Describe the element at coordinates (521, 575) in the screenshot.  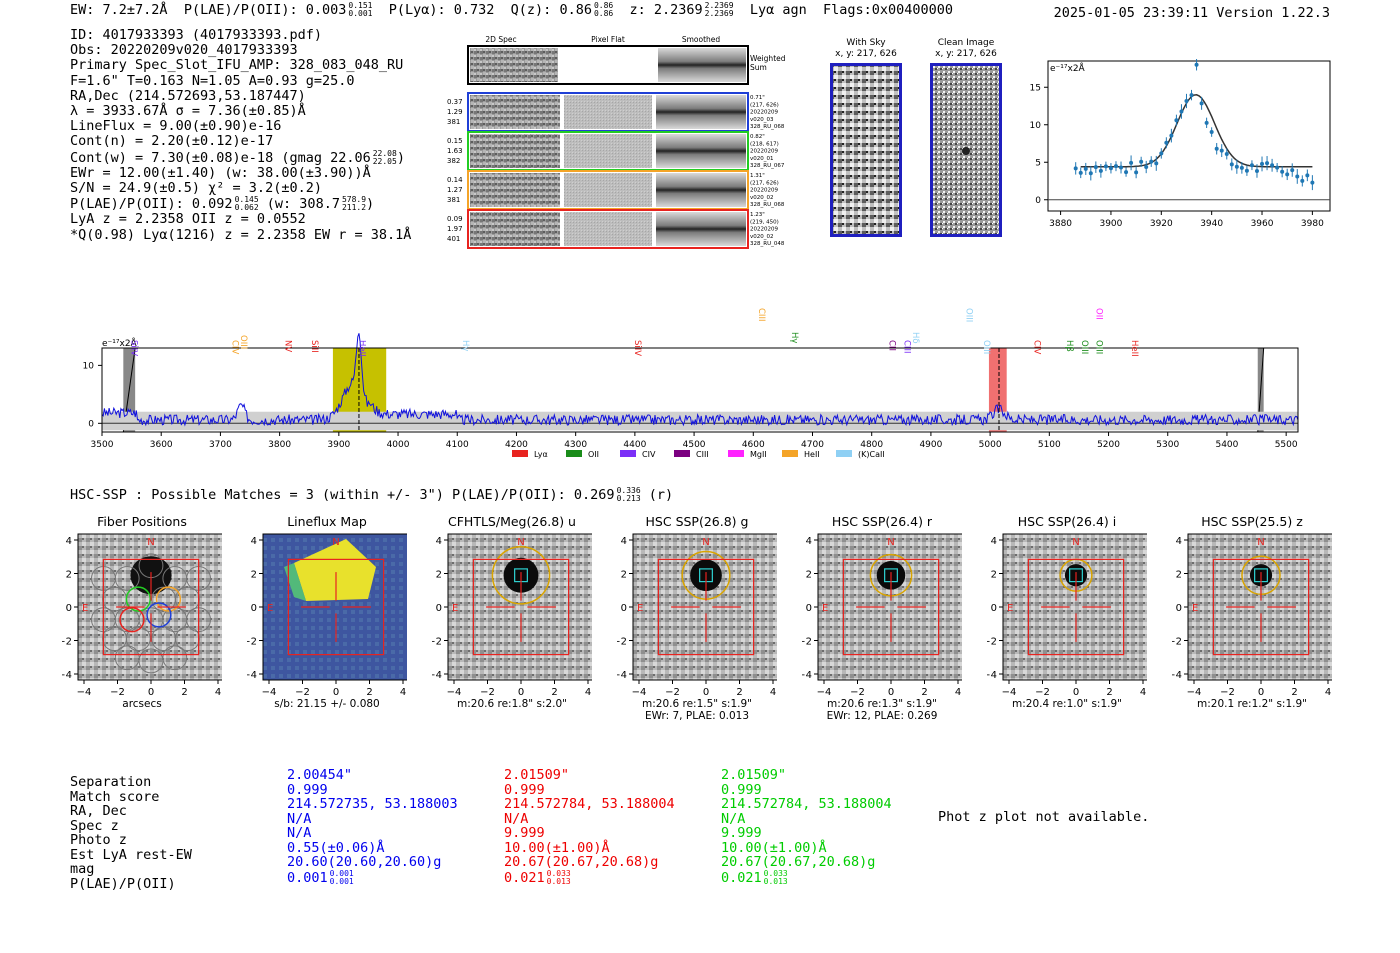
I see `aperture-ellipse` at that location.